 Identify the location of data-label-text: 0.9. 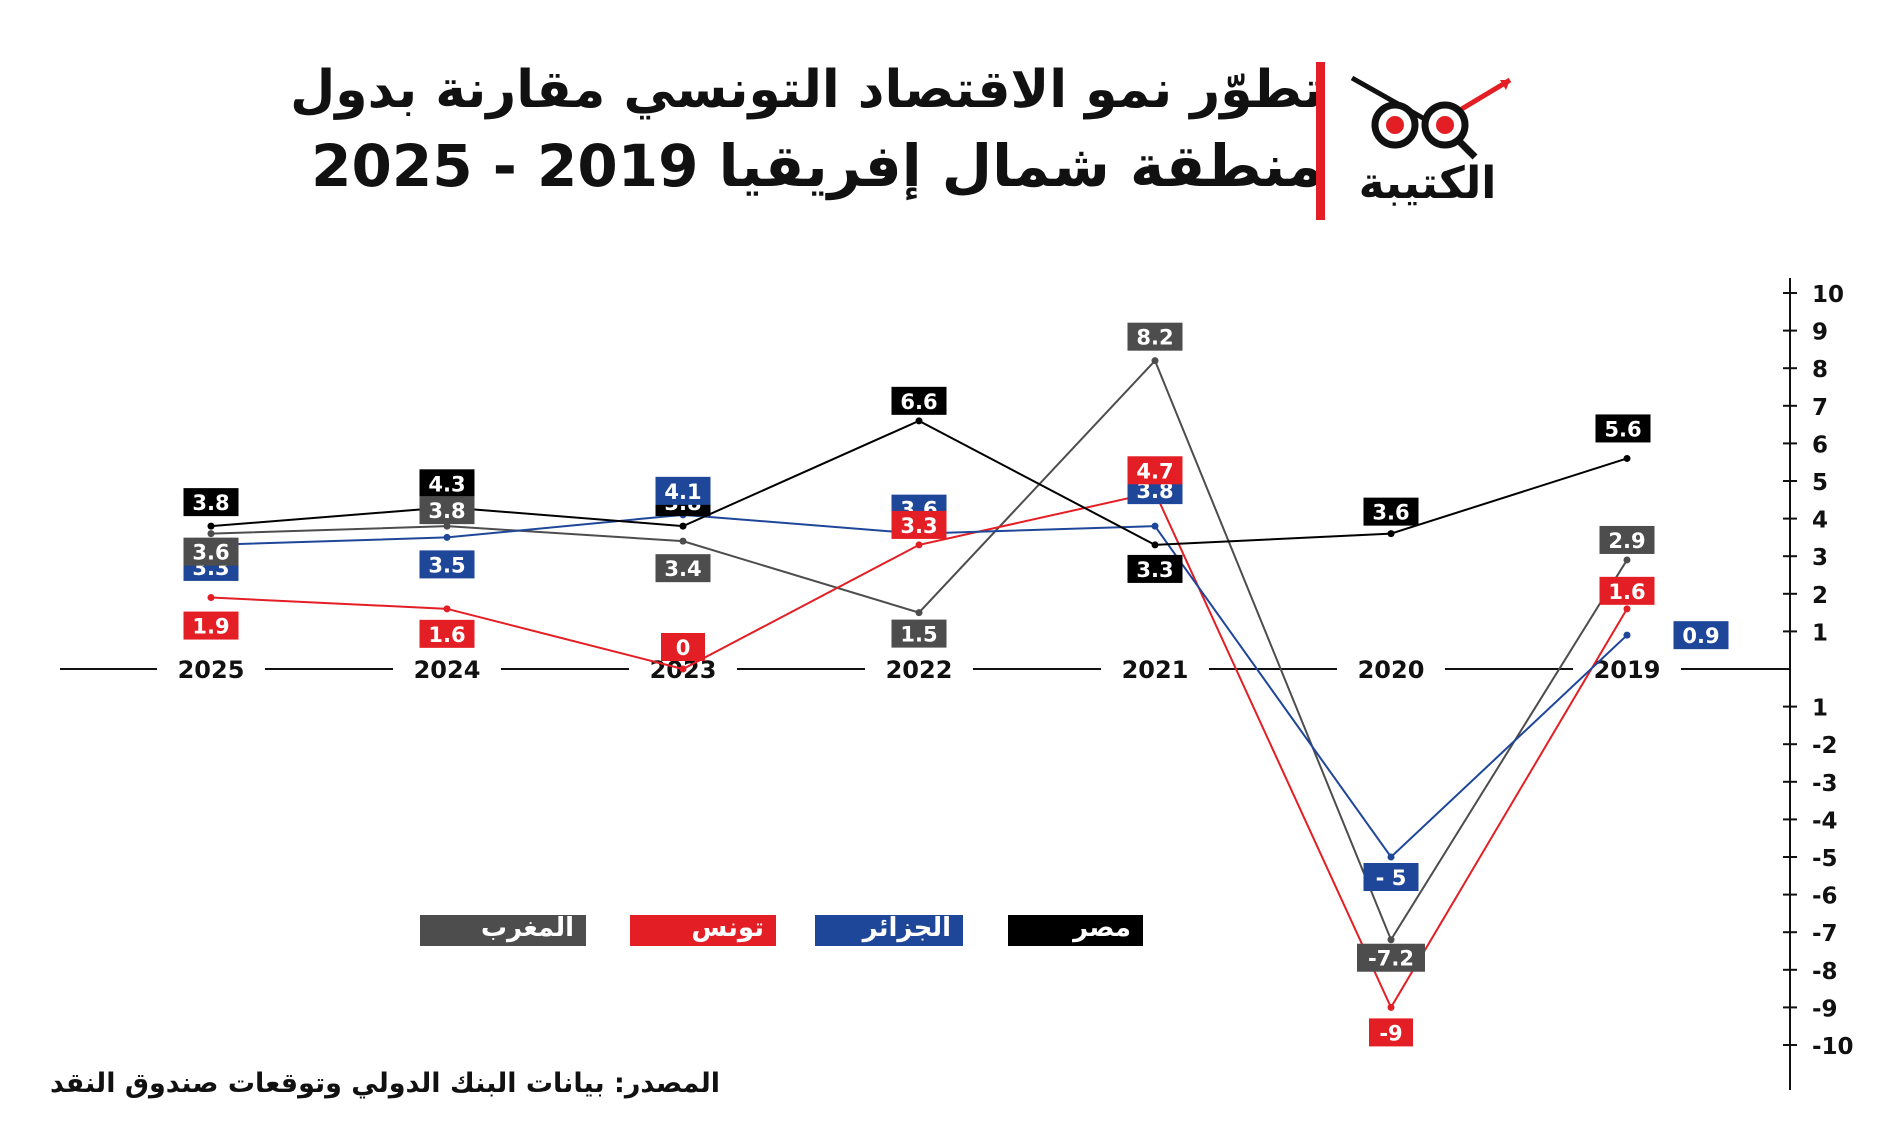
(1700, 636).